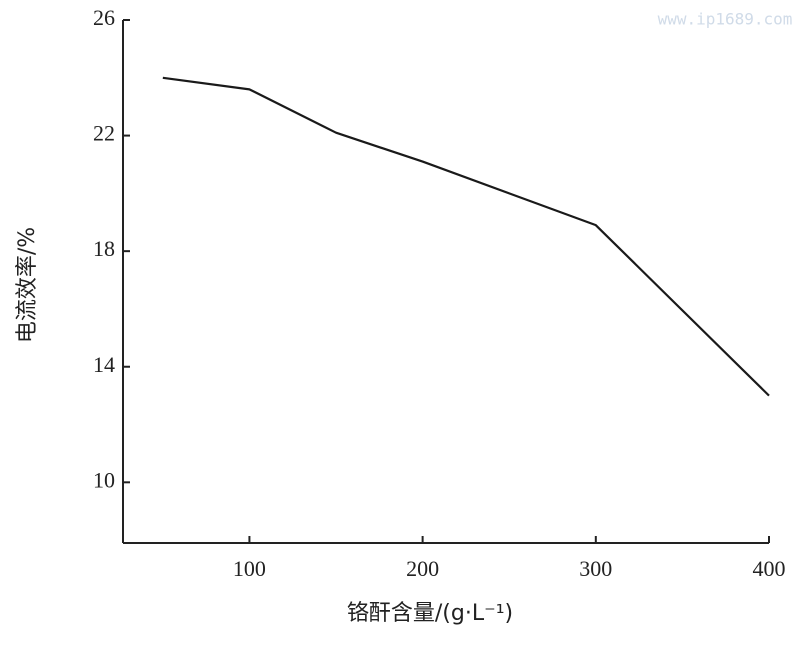  I want to click on x-tick-label: 300, so click(595, 568).